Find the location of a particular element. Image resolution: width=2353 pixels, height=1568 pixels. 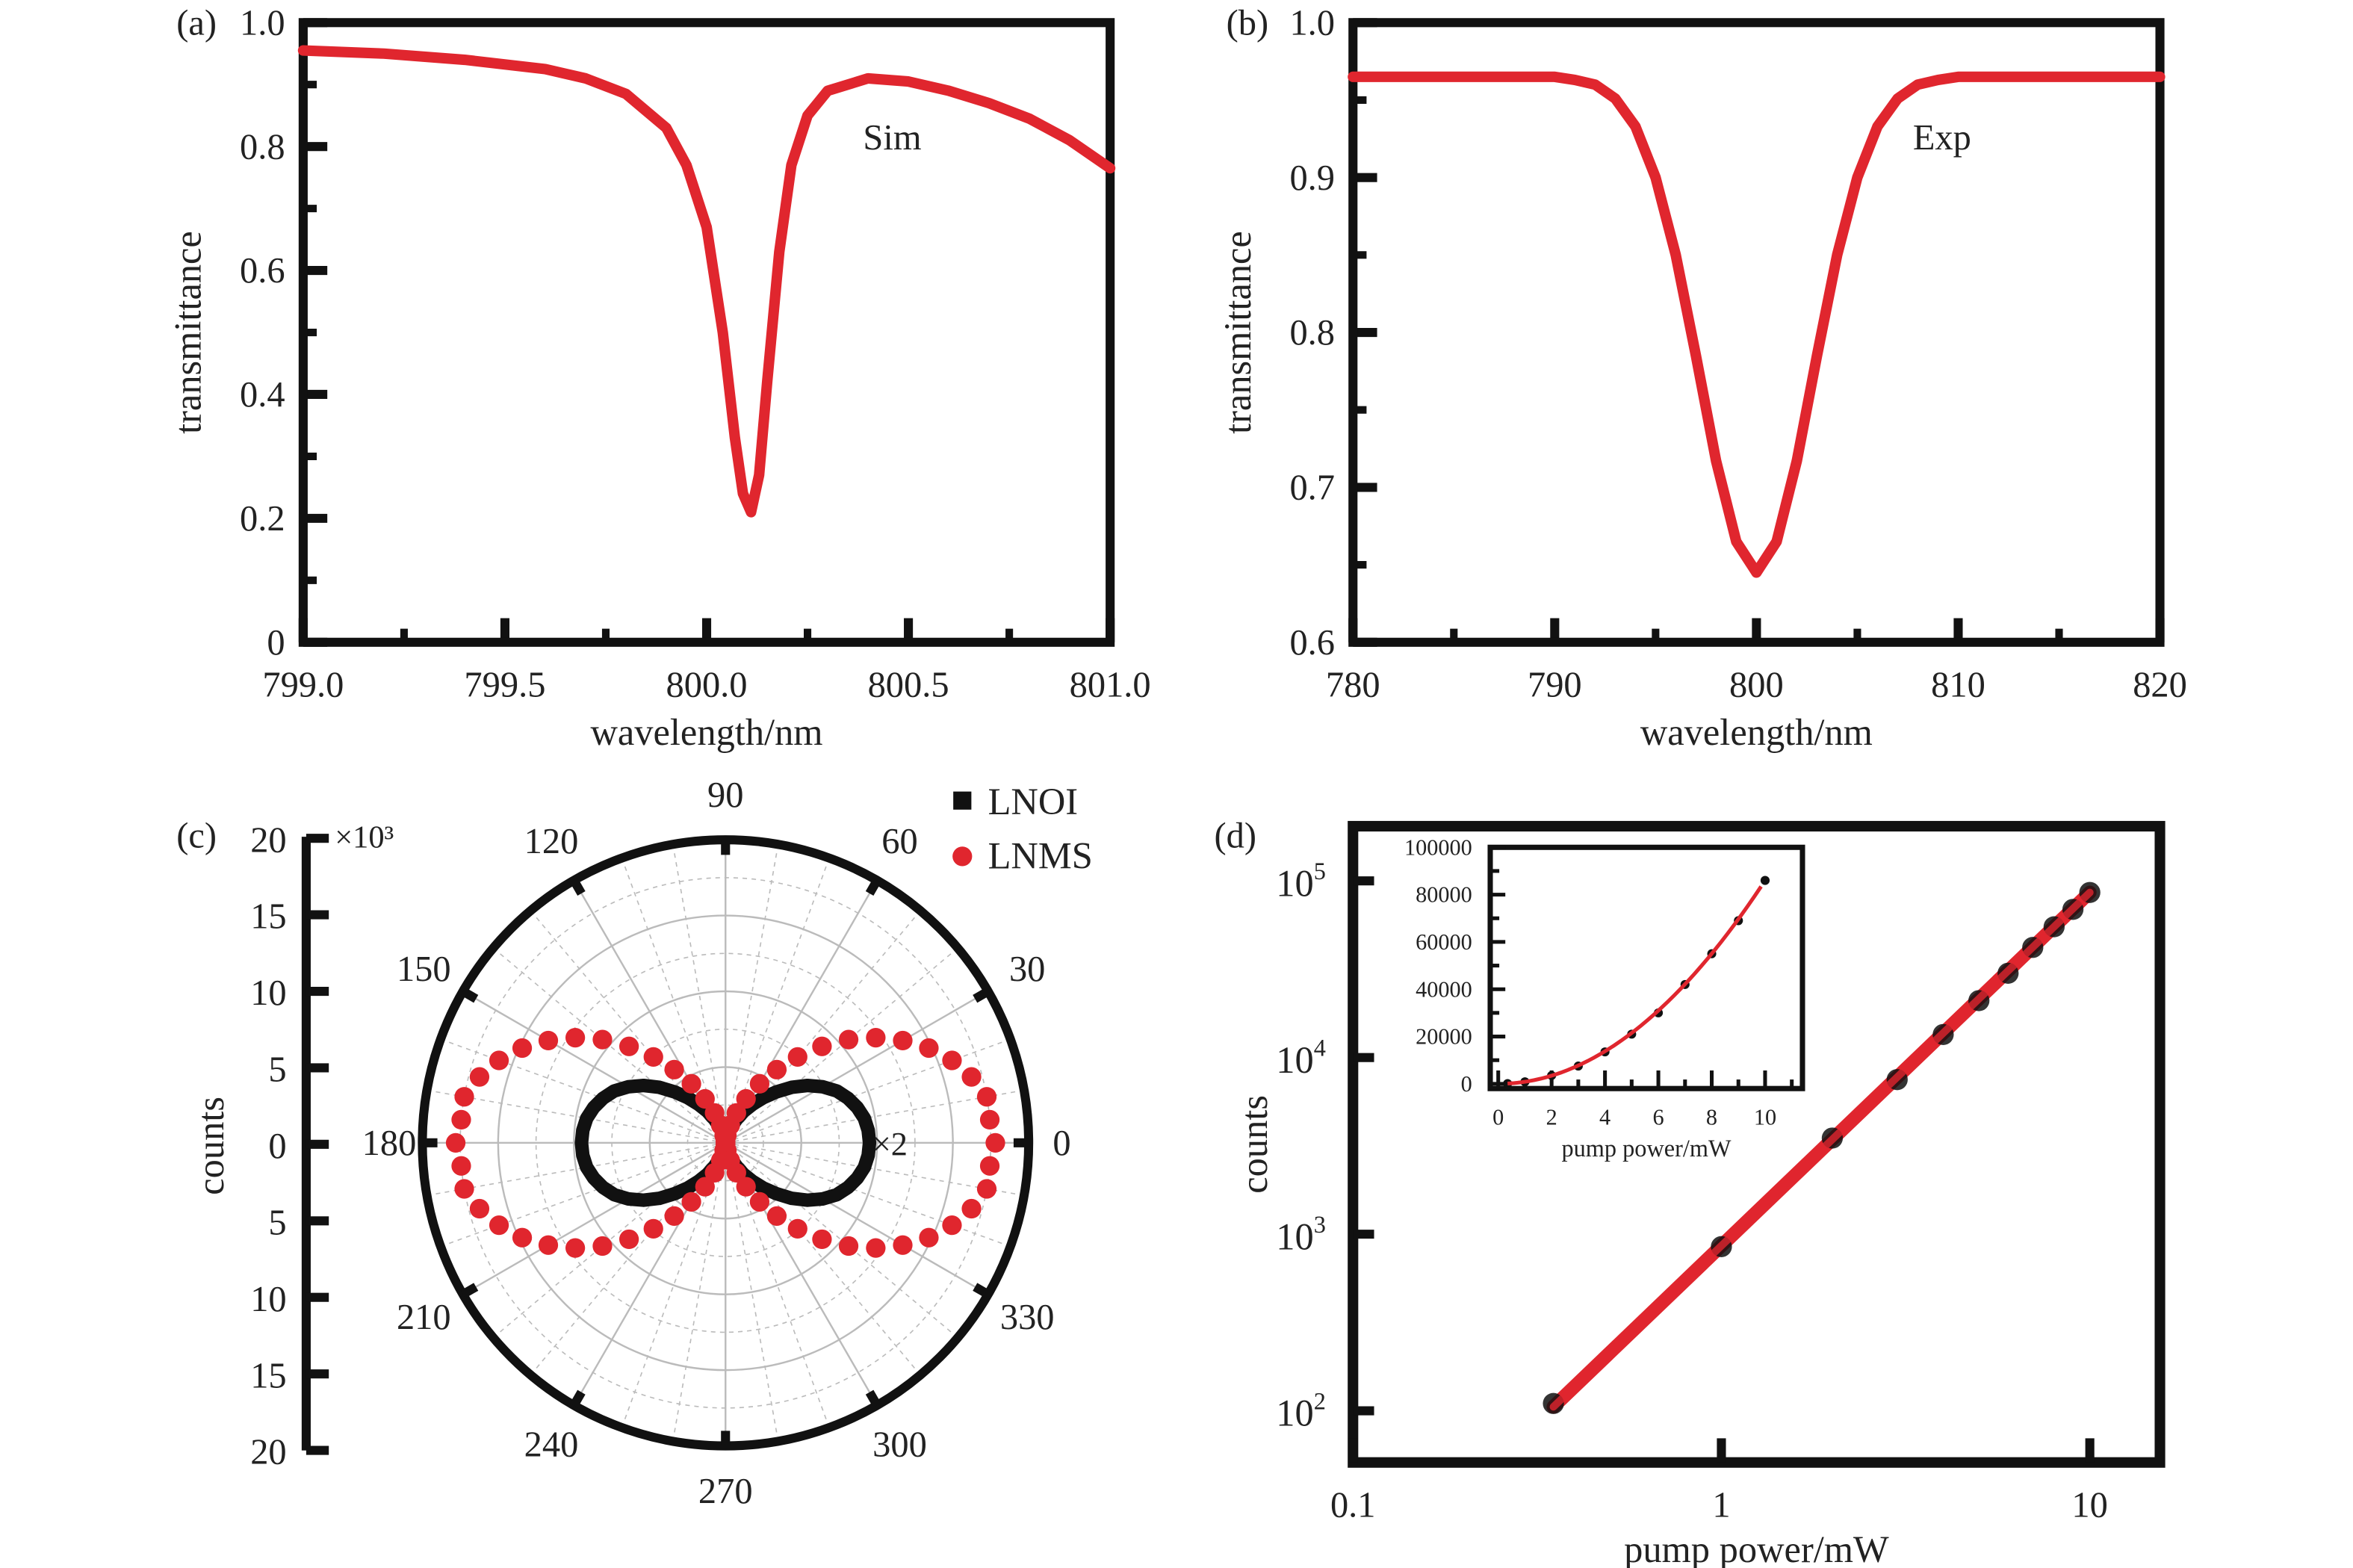

x-tick-label: 780 is located at coordinates (1353, 685).